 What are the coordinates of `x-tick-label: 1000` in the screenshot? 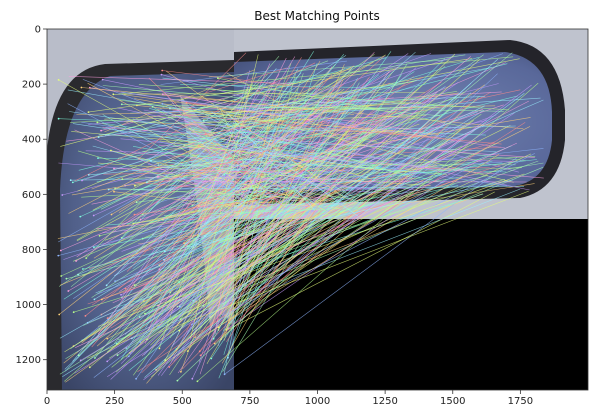 It's located at (317, 401).